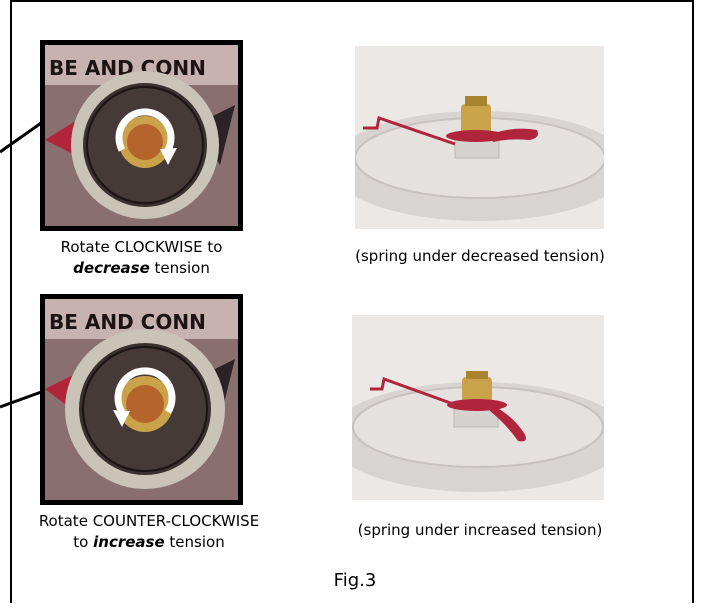 This screenshot has height=605, width=701. I want to click on knob-caption-cc-tail: tension, so click(197, 542).